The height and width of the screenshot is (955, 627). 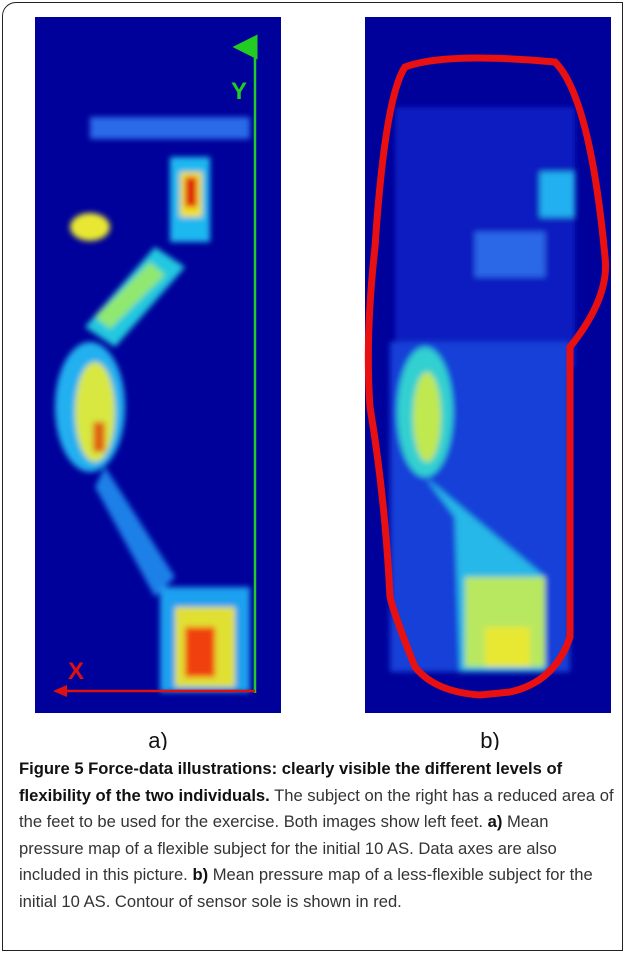 I want to click on y-axis-label: Y, so click(x=239, y=91).